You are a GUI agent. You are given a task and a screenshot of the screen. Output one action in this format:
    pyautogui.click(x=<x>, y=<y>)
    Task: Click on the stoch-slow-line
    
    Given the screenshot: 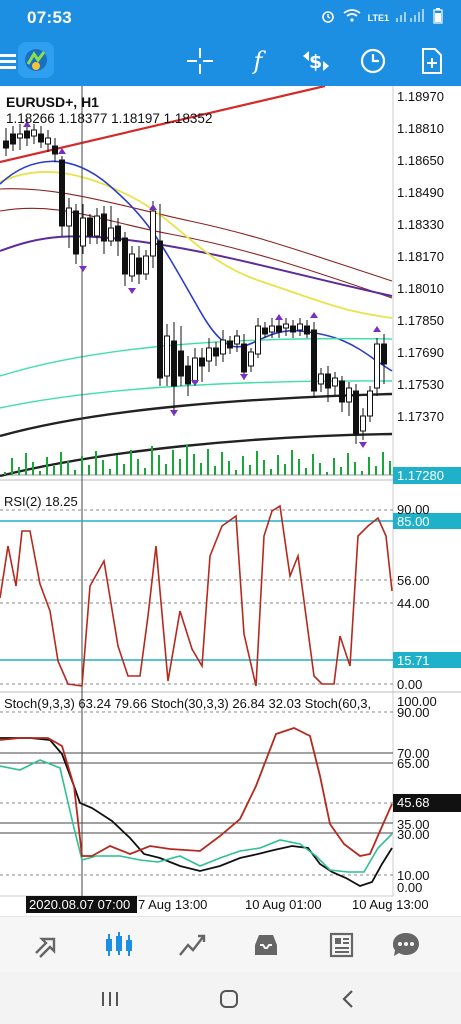 What is the action you would take?
    pyautogui.click(x=196, y=792)
    